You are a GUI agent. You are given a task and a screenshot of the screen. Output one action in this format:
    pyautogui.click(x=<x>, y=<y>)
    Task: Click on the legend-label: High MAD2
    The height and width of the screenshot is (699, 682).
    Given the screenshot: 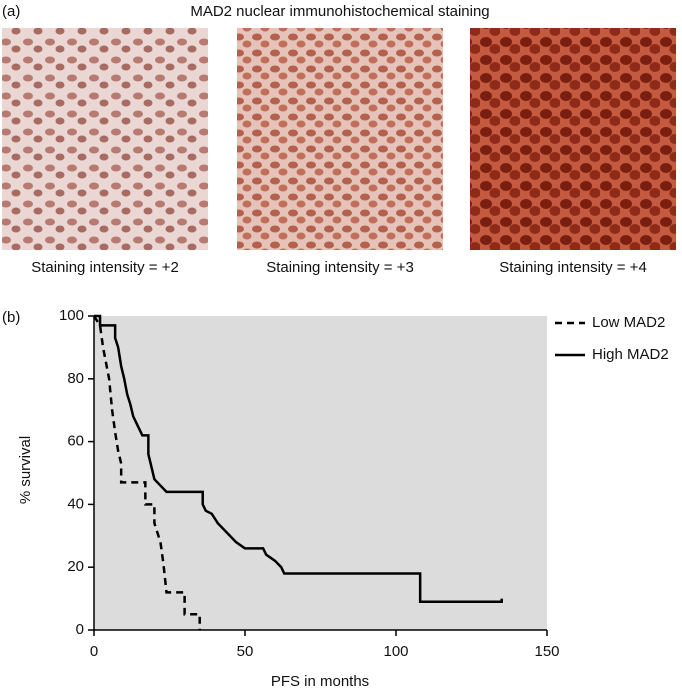 What is the action you would take?
    pyautogui.click(x=630, y=354)
    